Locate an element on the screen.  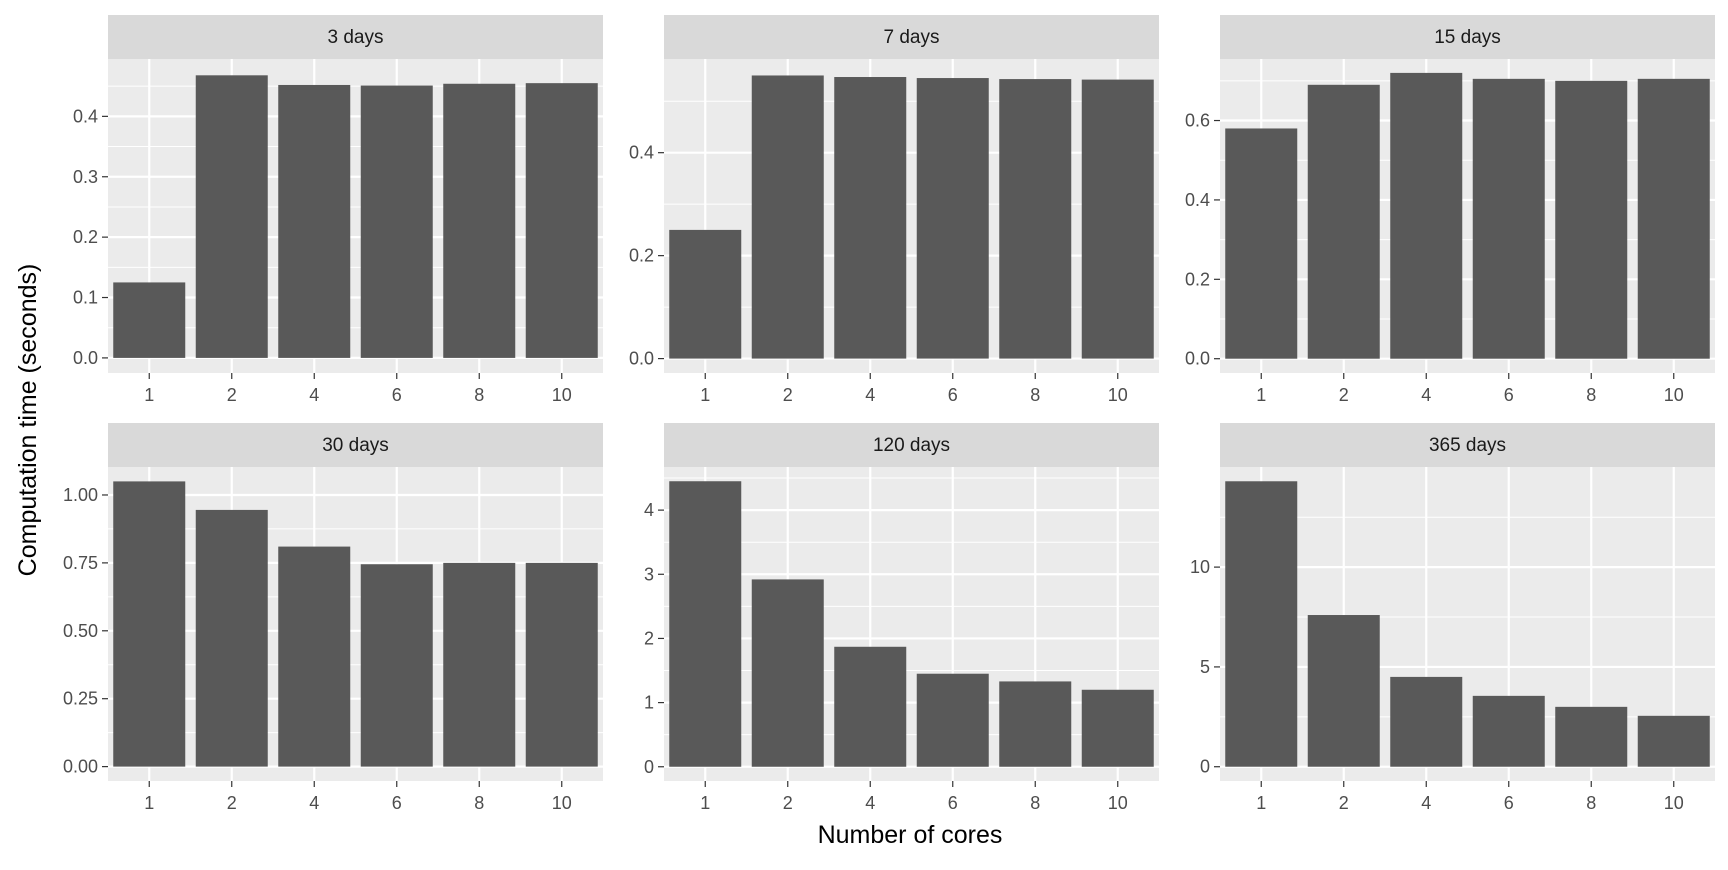
facet-title: 3 days is located at coordinates (356, 37).